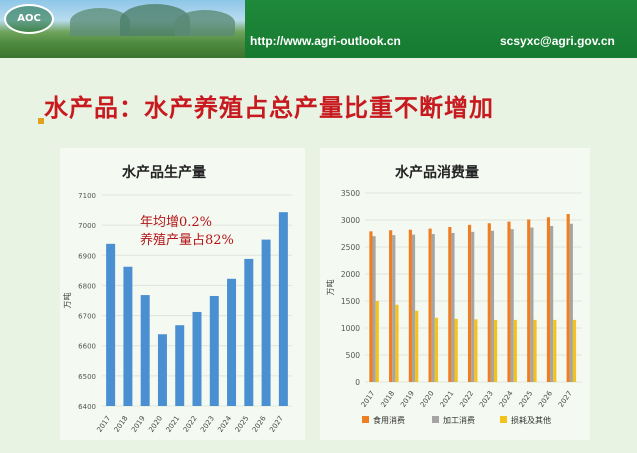  Describe the element at coordinates (187, 240) in the screenshot. I see `annotation-aquaculture-share: 养殖产量占82%` at that location.